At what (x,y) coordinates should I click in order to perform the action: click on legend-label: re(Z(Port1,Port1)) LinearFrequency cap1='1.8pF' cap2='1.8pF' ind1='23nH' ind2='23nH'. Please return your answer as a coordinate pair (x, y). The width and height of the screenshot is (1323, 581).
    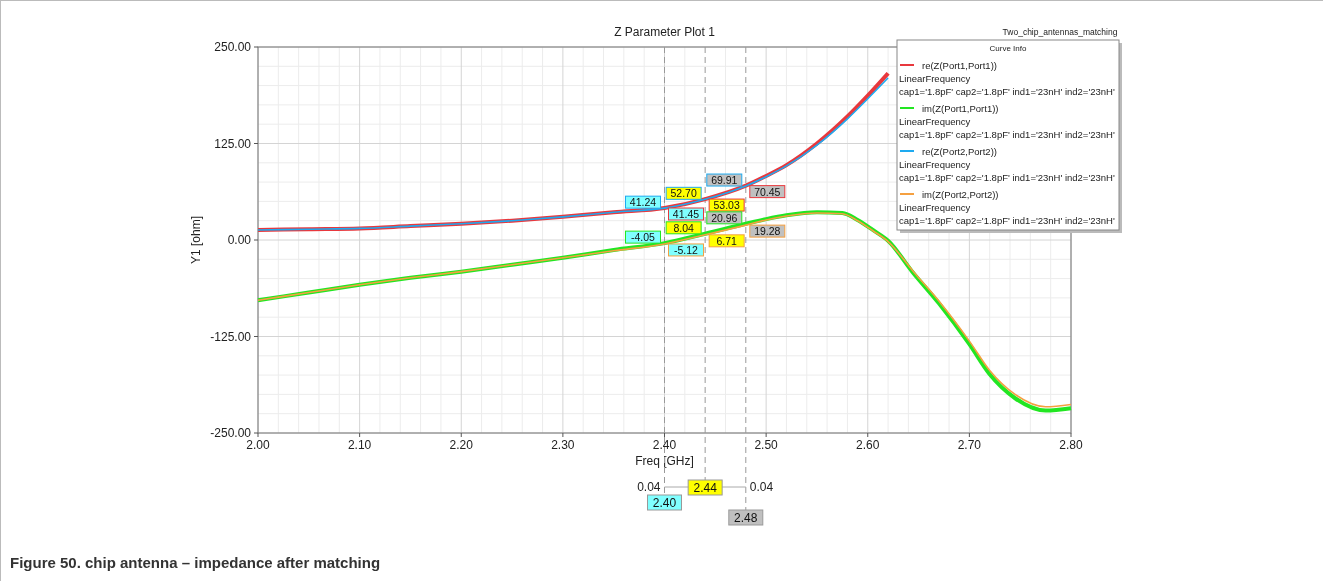
    Looking at the image, I should click on (1007, 78).